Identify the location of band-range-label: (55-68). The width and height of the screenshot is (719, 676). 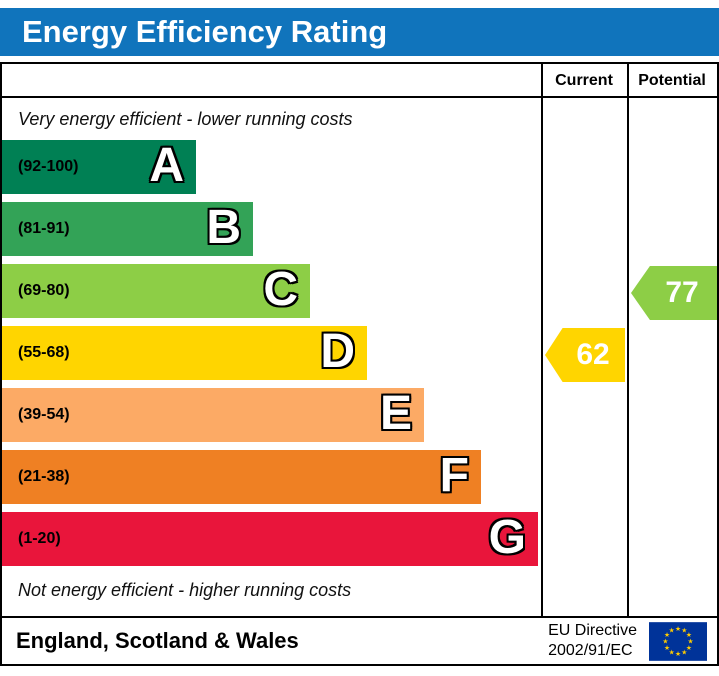
(44, 352).